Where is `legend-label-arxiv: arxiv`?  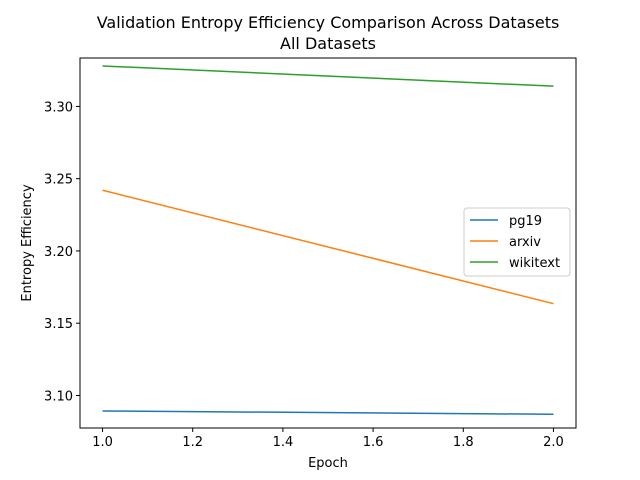 legend-label-arxiv: arxiv is located at coordinates (525, 242).